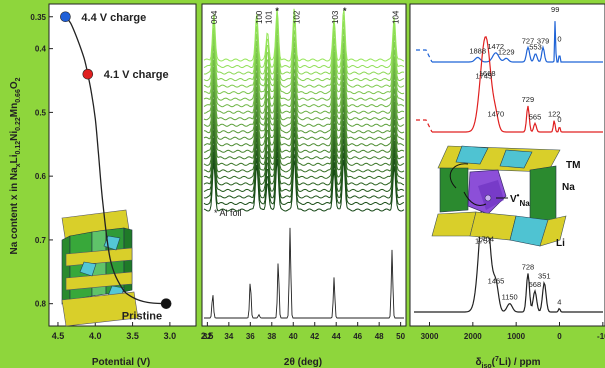  I want to click on nmr-peak-label: 728, so click(528, 267).